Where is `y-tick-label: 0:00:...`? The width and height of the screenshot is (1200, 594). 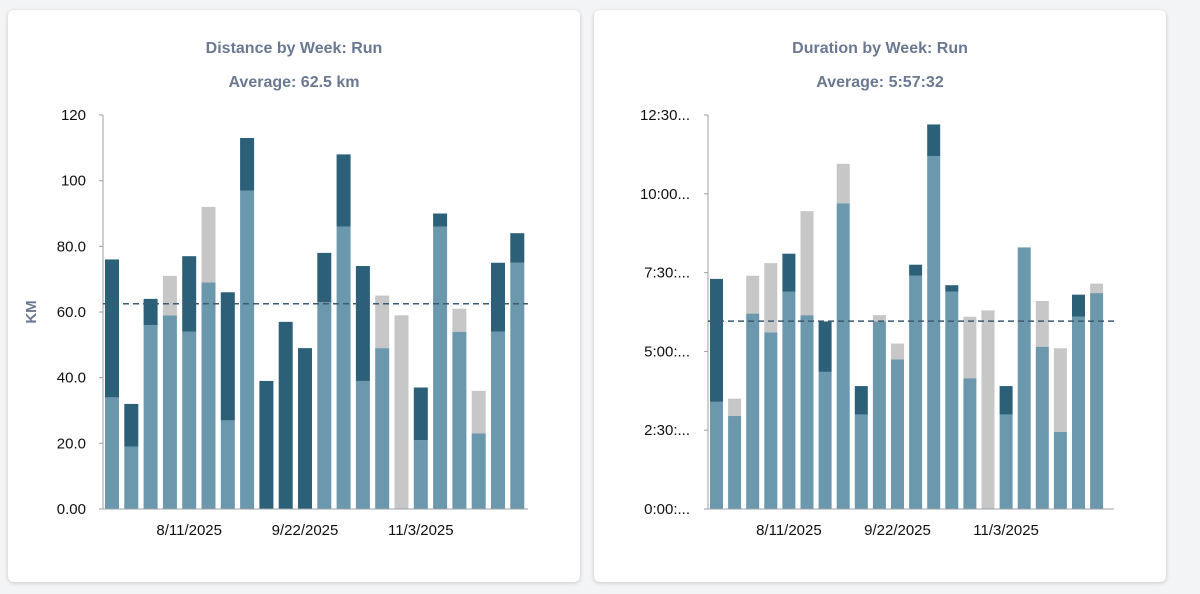 y-tick-label: 0:00:... is located at coordinates (667, 509).